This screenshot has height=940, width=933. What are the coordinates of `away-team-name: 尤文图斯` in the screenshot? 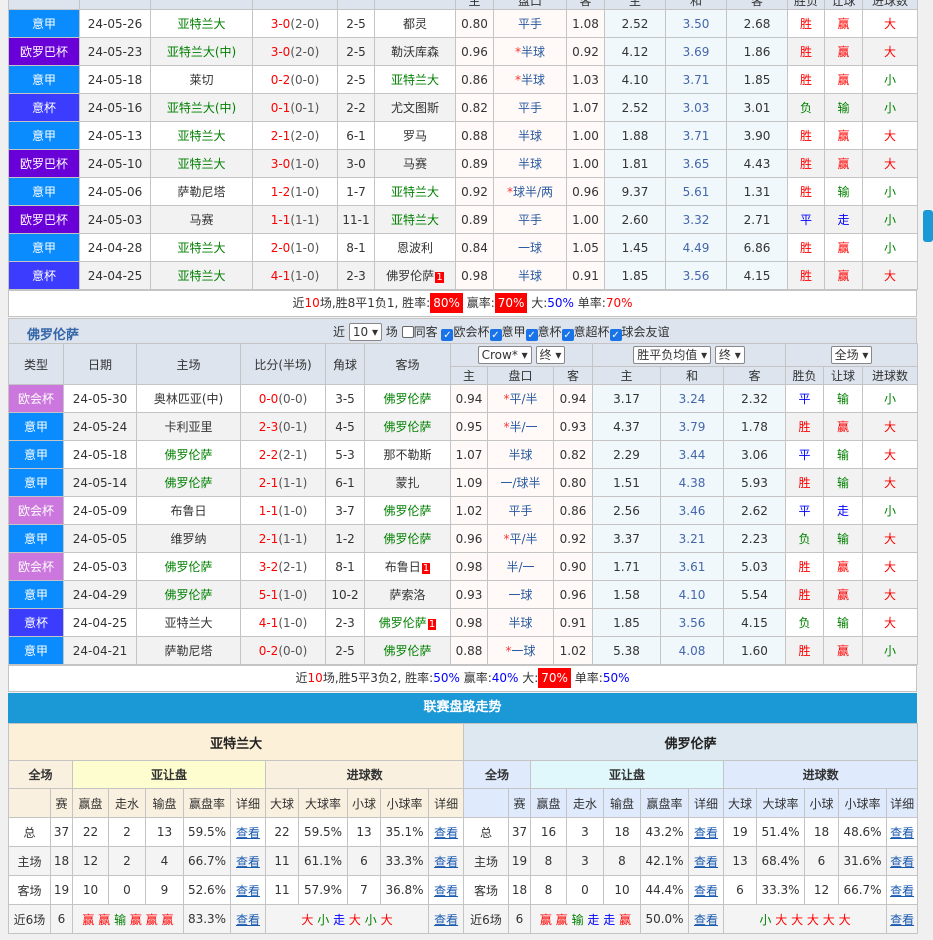 It's located at (414, 108).